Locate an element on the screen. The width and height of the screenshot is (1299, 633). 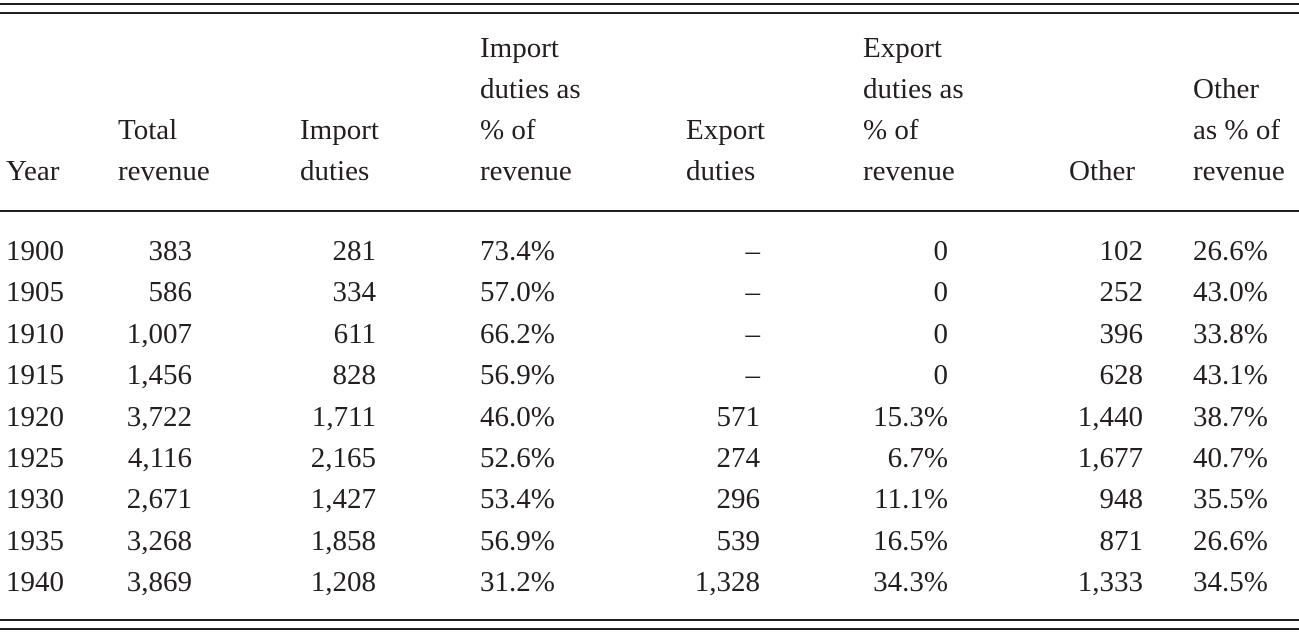
header-other-pct: Other as % of revenue is located at coordinates (1239, 130).